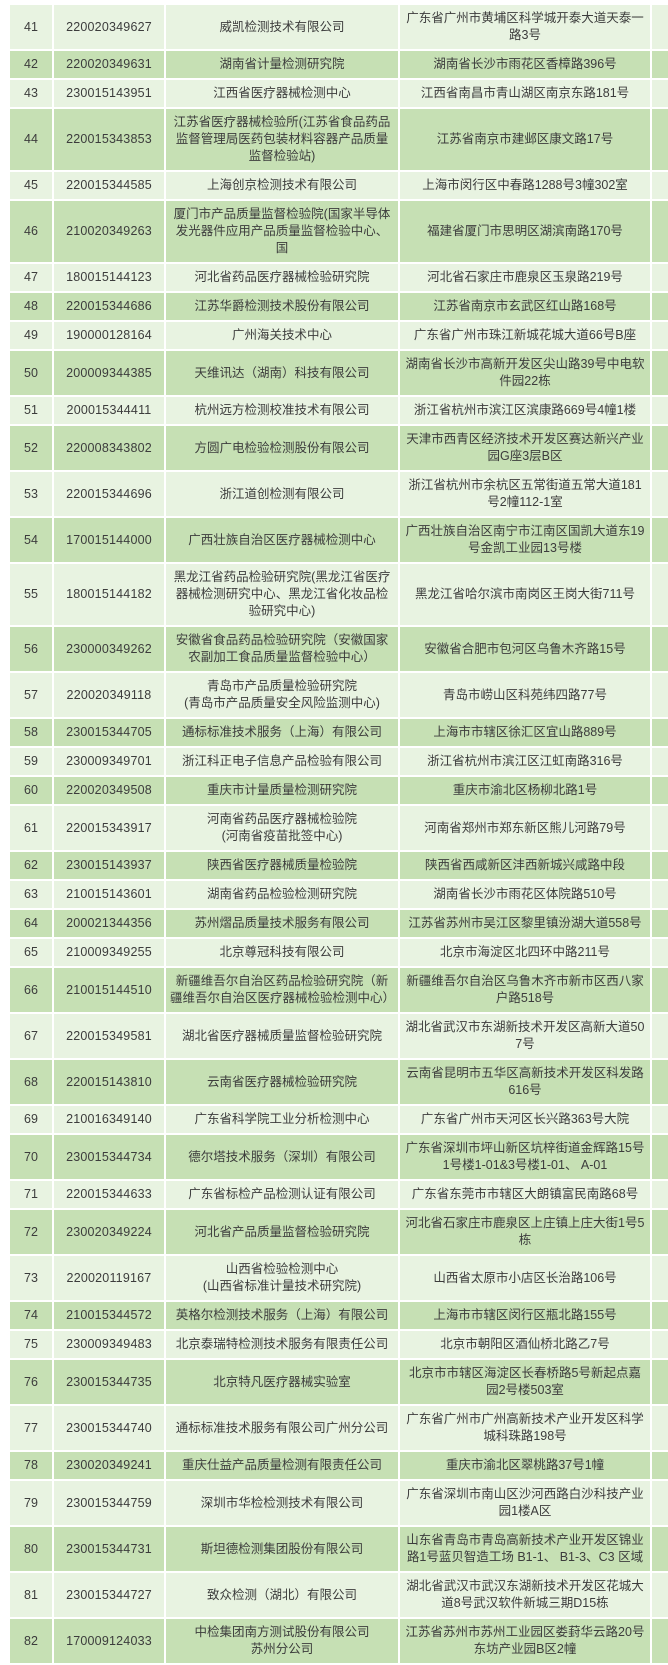  I want to click on org-name-cell: 河北省产品质量监督检验研究院, so click(282, 1232).